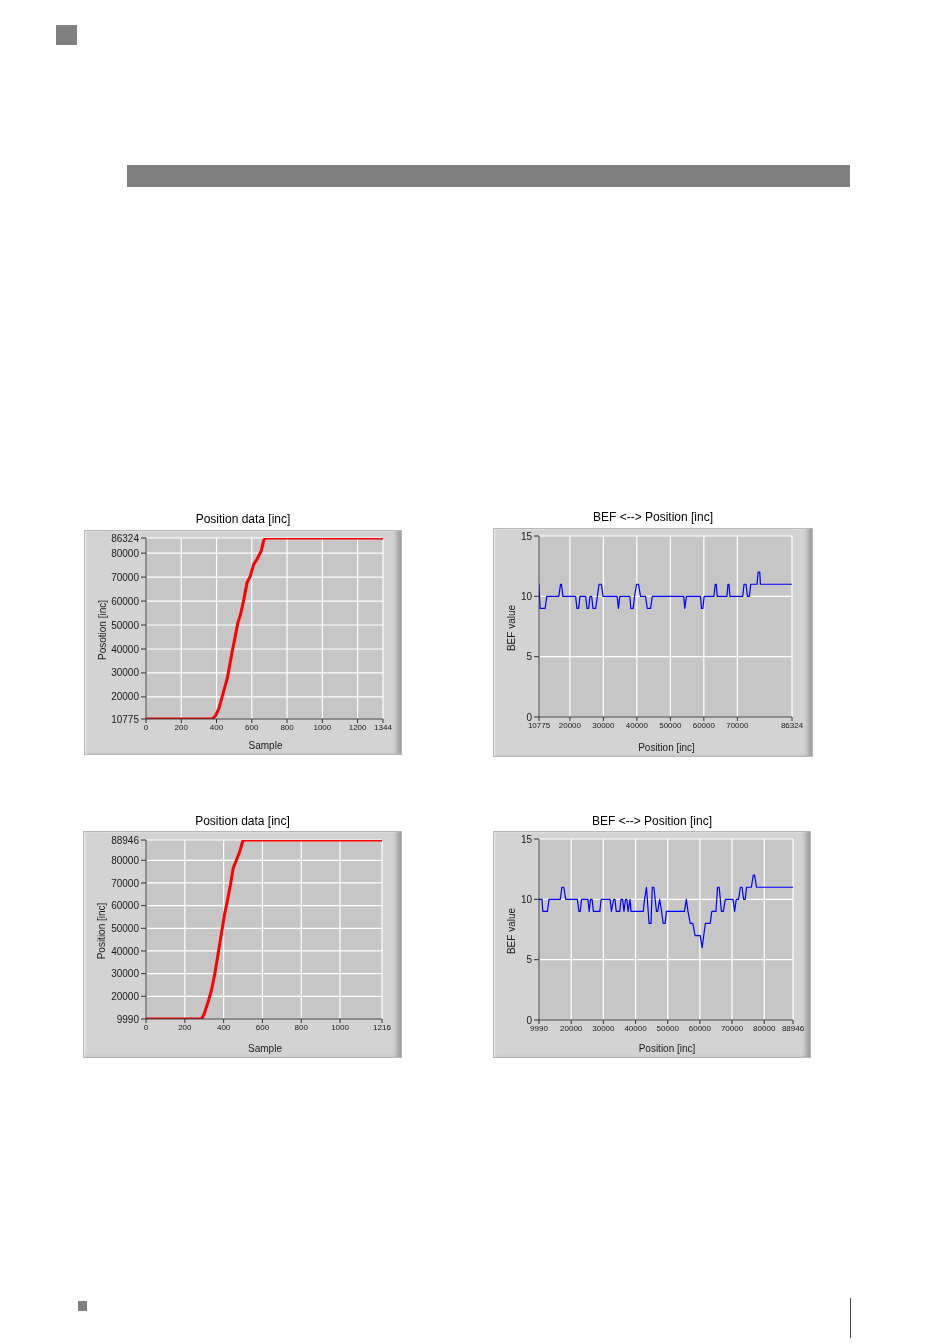 This screenshot has width=950, height=1344. Describe the element at coordinates (101, 930) in the screenshot. I see `y-axis-title: Position [inc]` at that location.